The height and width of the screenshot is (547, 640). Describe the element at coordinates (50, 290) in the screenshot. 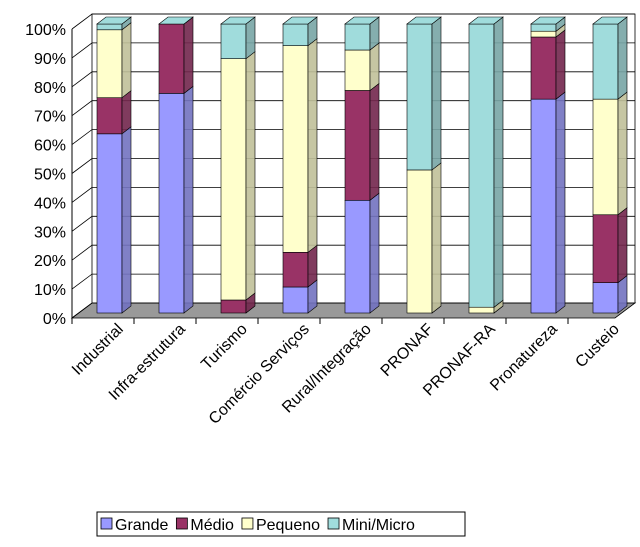

I see `y-tick-label: 10%` at that location.